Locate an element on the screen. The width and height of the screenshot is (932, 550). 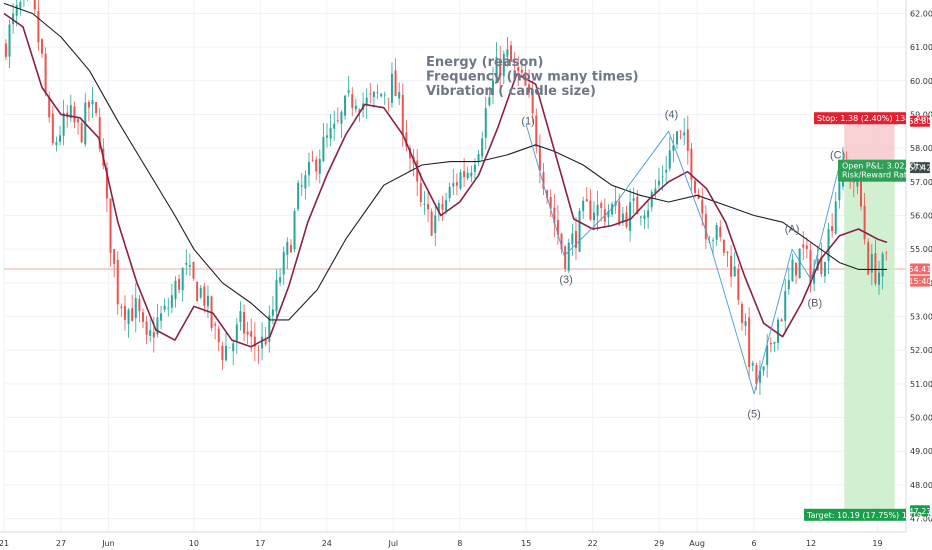
annotation-line: Frequency (how many times) is located at coordinates (532, 77).